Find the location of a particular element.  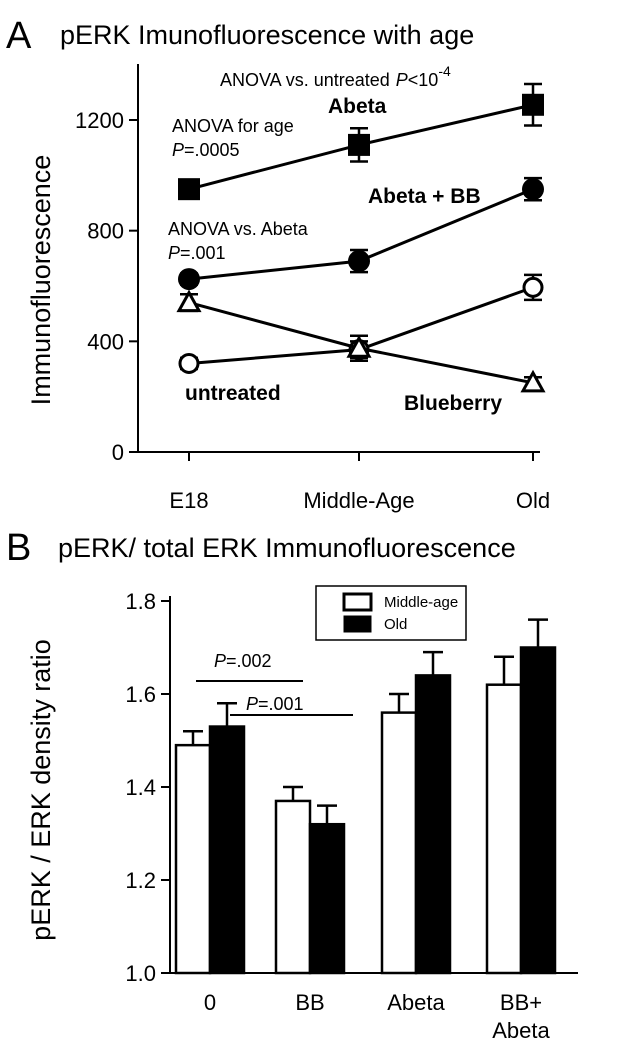

panel-a-anova-age: ANOVA for age is located at coordinates (233, 126).